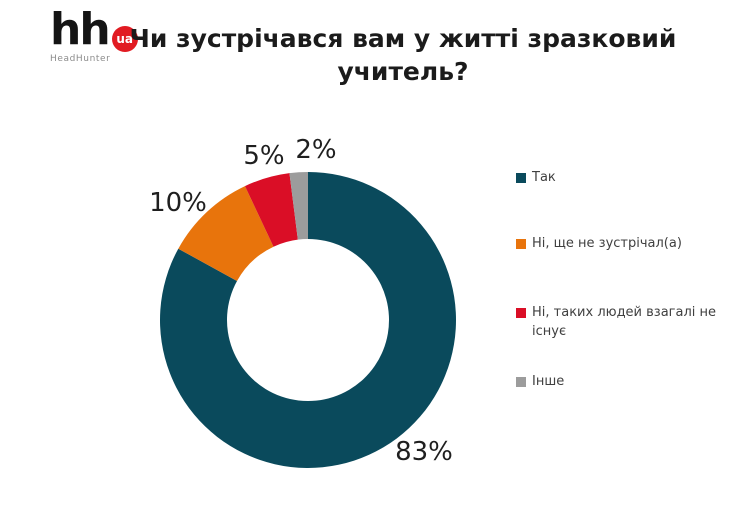 The width and height of the screenshot is (743, 524). Describe the element at coordinates (424, 452) in the screenshot. I see `segment-value-label-tak: 83%` at that location.